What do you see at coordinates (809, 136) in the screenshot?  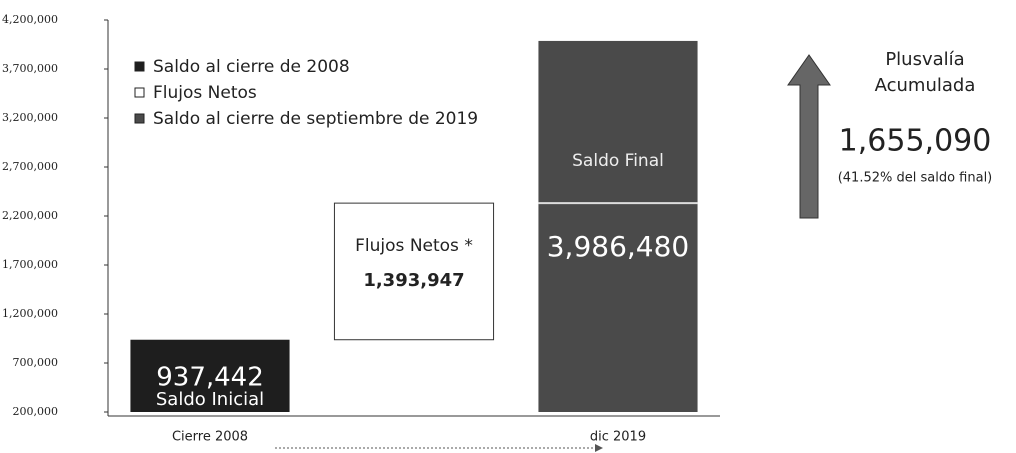 I see `up-arrow` at bounding box center [809, 136].